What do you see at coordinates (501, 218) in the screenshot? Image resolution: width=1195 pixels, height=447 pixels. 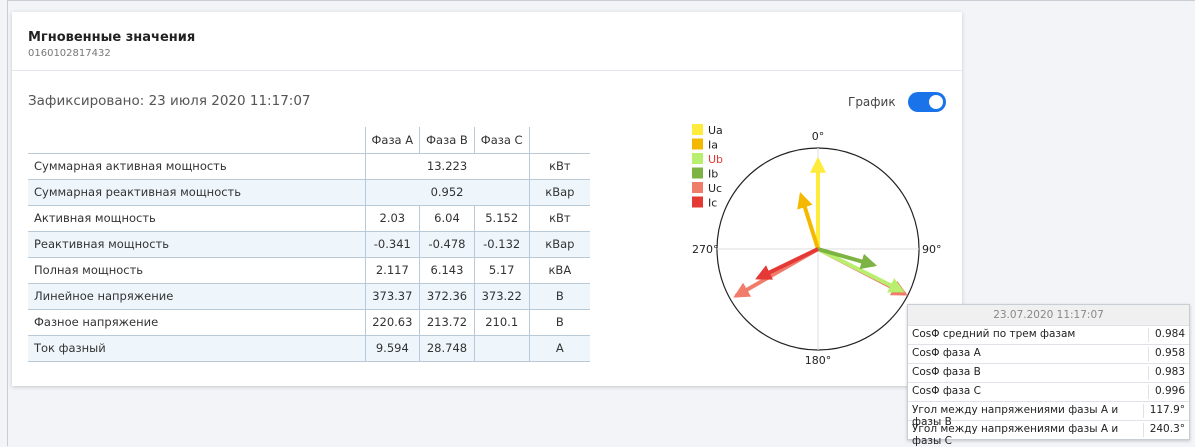 I see `cell: 5.152` at bounding box center [501, 218].